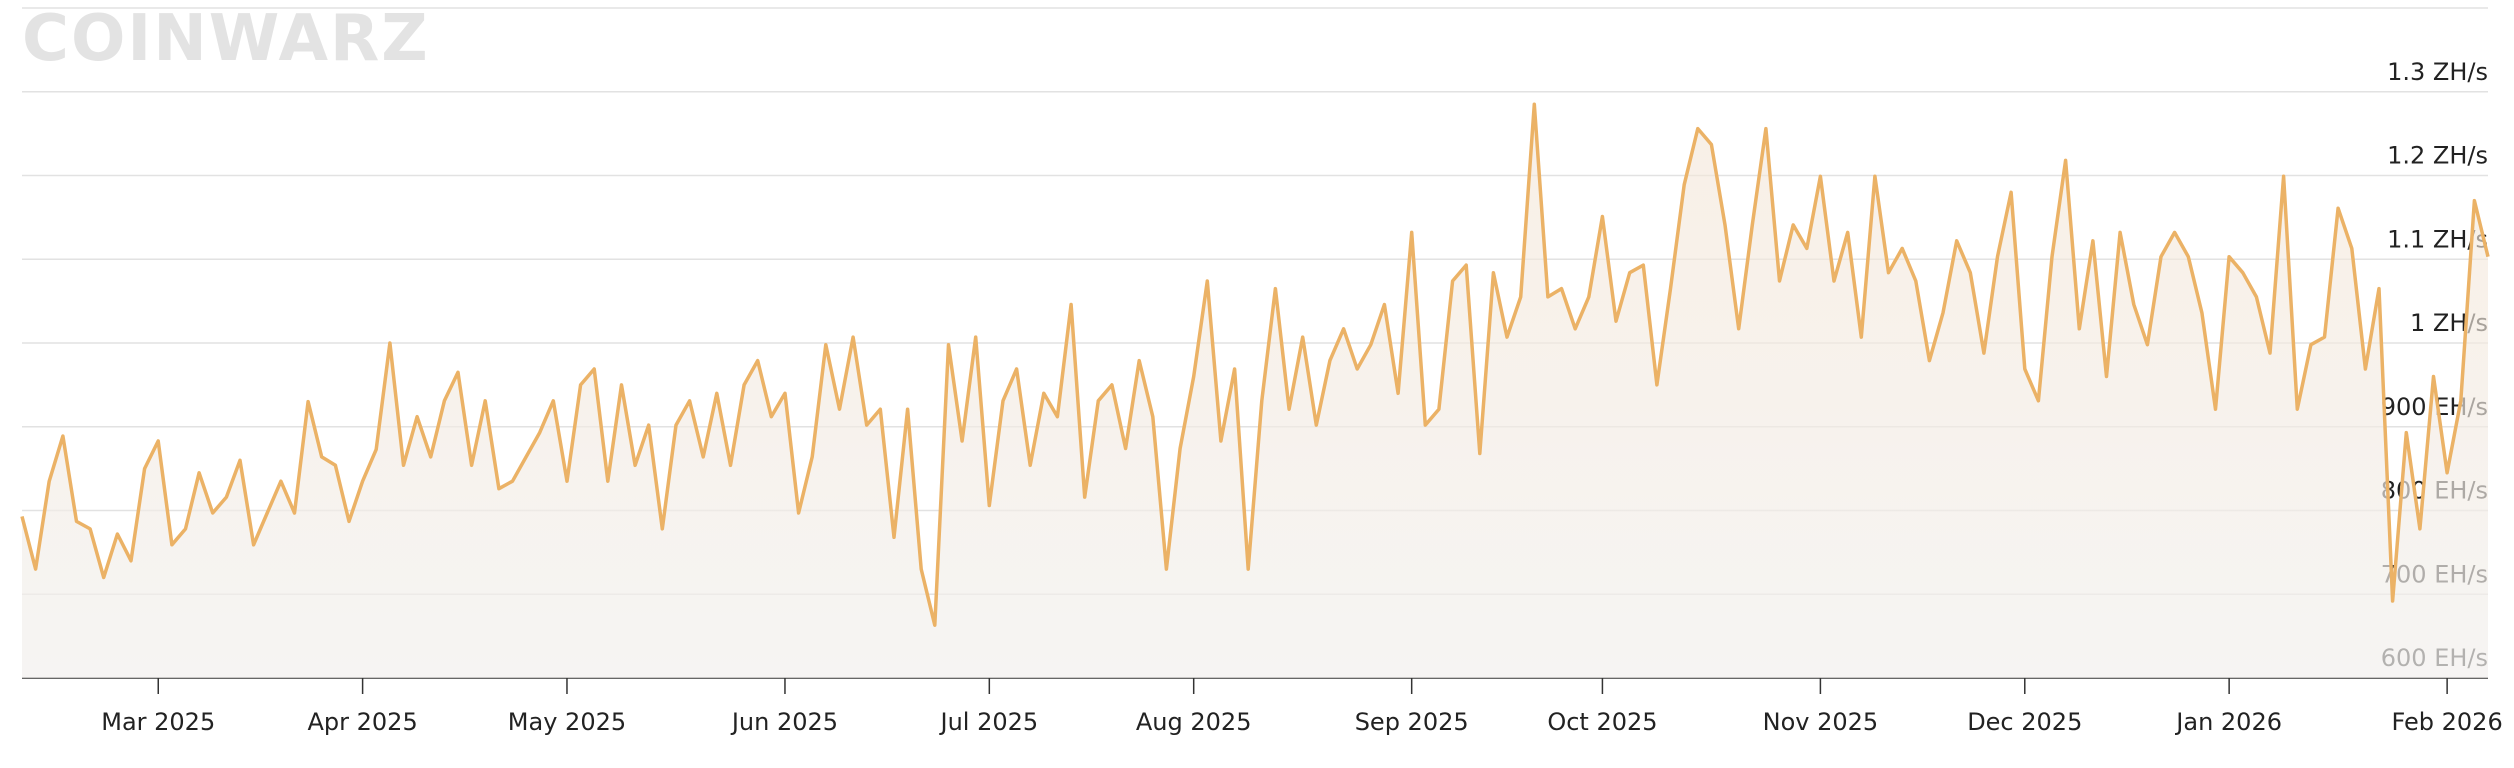  I want to click on x-tick-label: Jun 2025, so click(784, 722).